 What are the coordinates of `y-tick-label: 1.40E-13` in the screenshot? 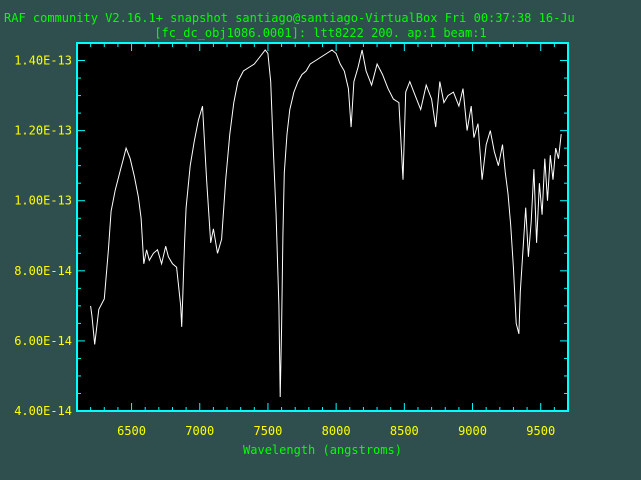 It's located at (43, 61).